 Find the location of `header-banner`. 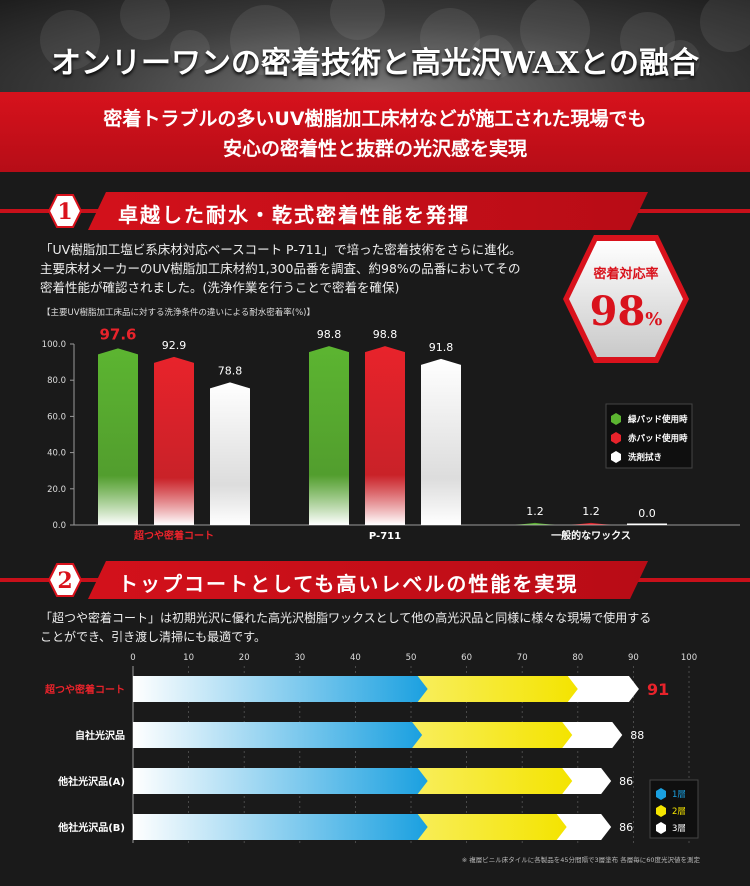

header-banner is located at coordinates (375, 46).